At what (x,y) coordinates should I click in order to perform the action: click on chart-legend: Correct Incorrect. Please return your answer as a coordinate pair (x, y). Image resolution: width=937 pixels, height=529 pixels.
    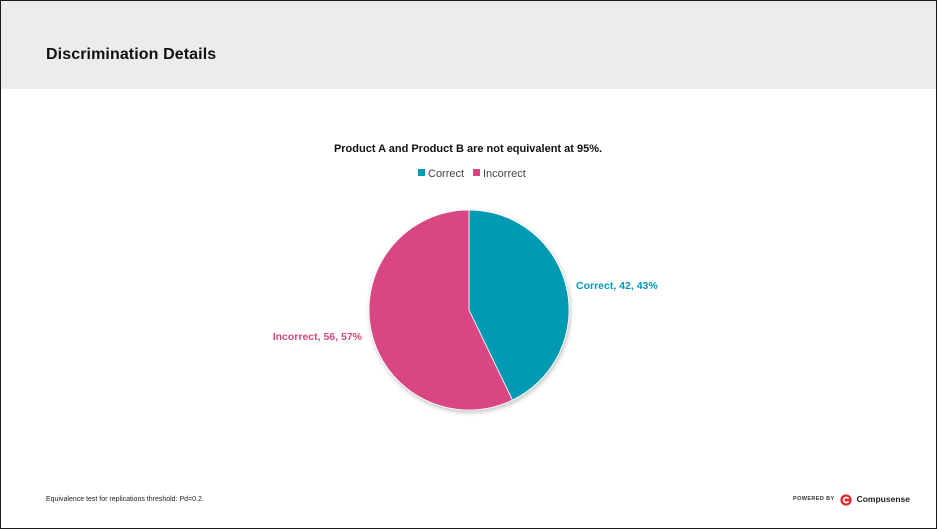
    Looking at the image, I should click on (472, 174).